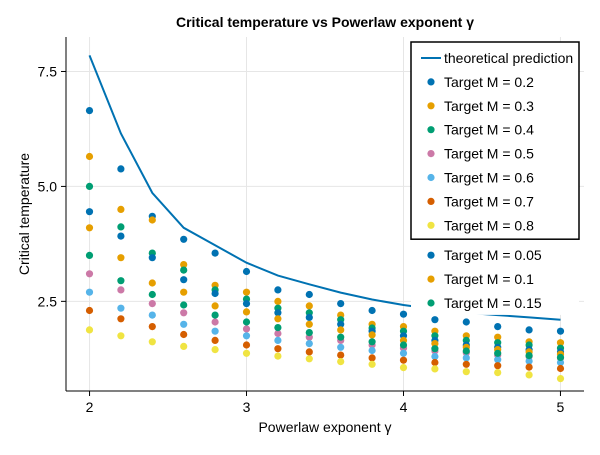  I want to click on x-axis-label: Powerlaw exponent γ, so click(324, 427).